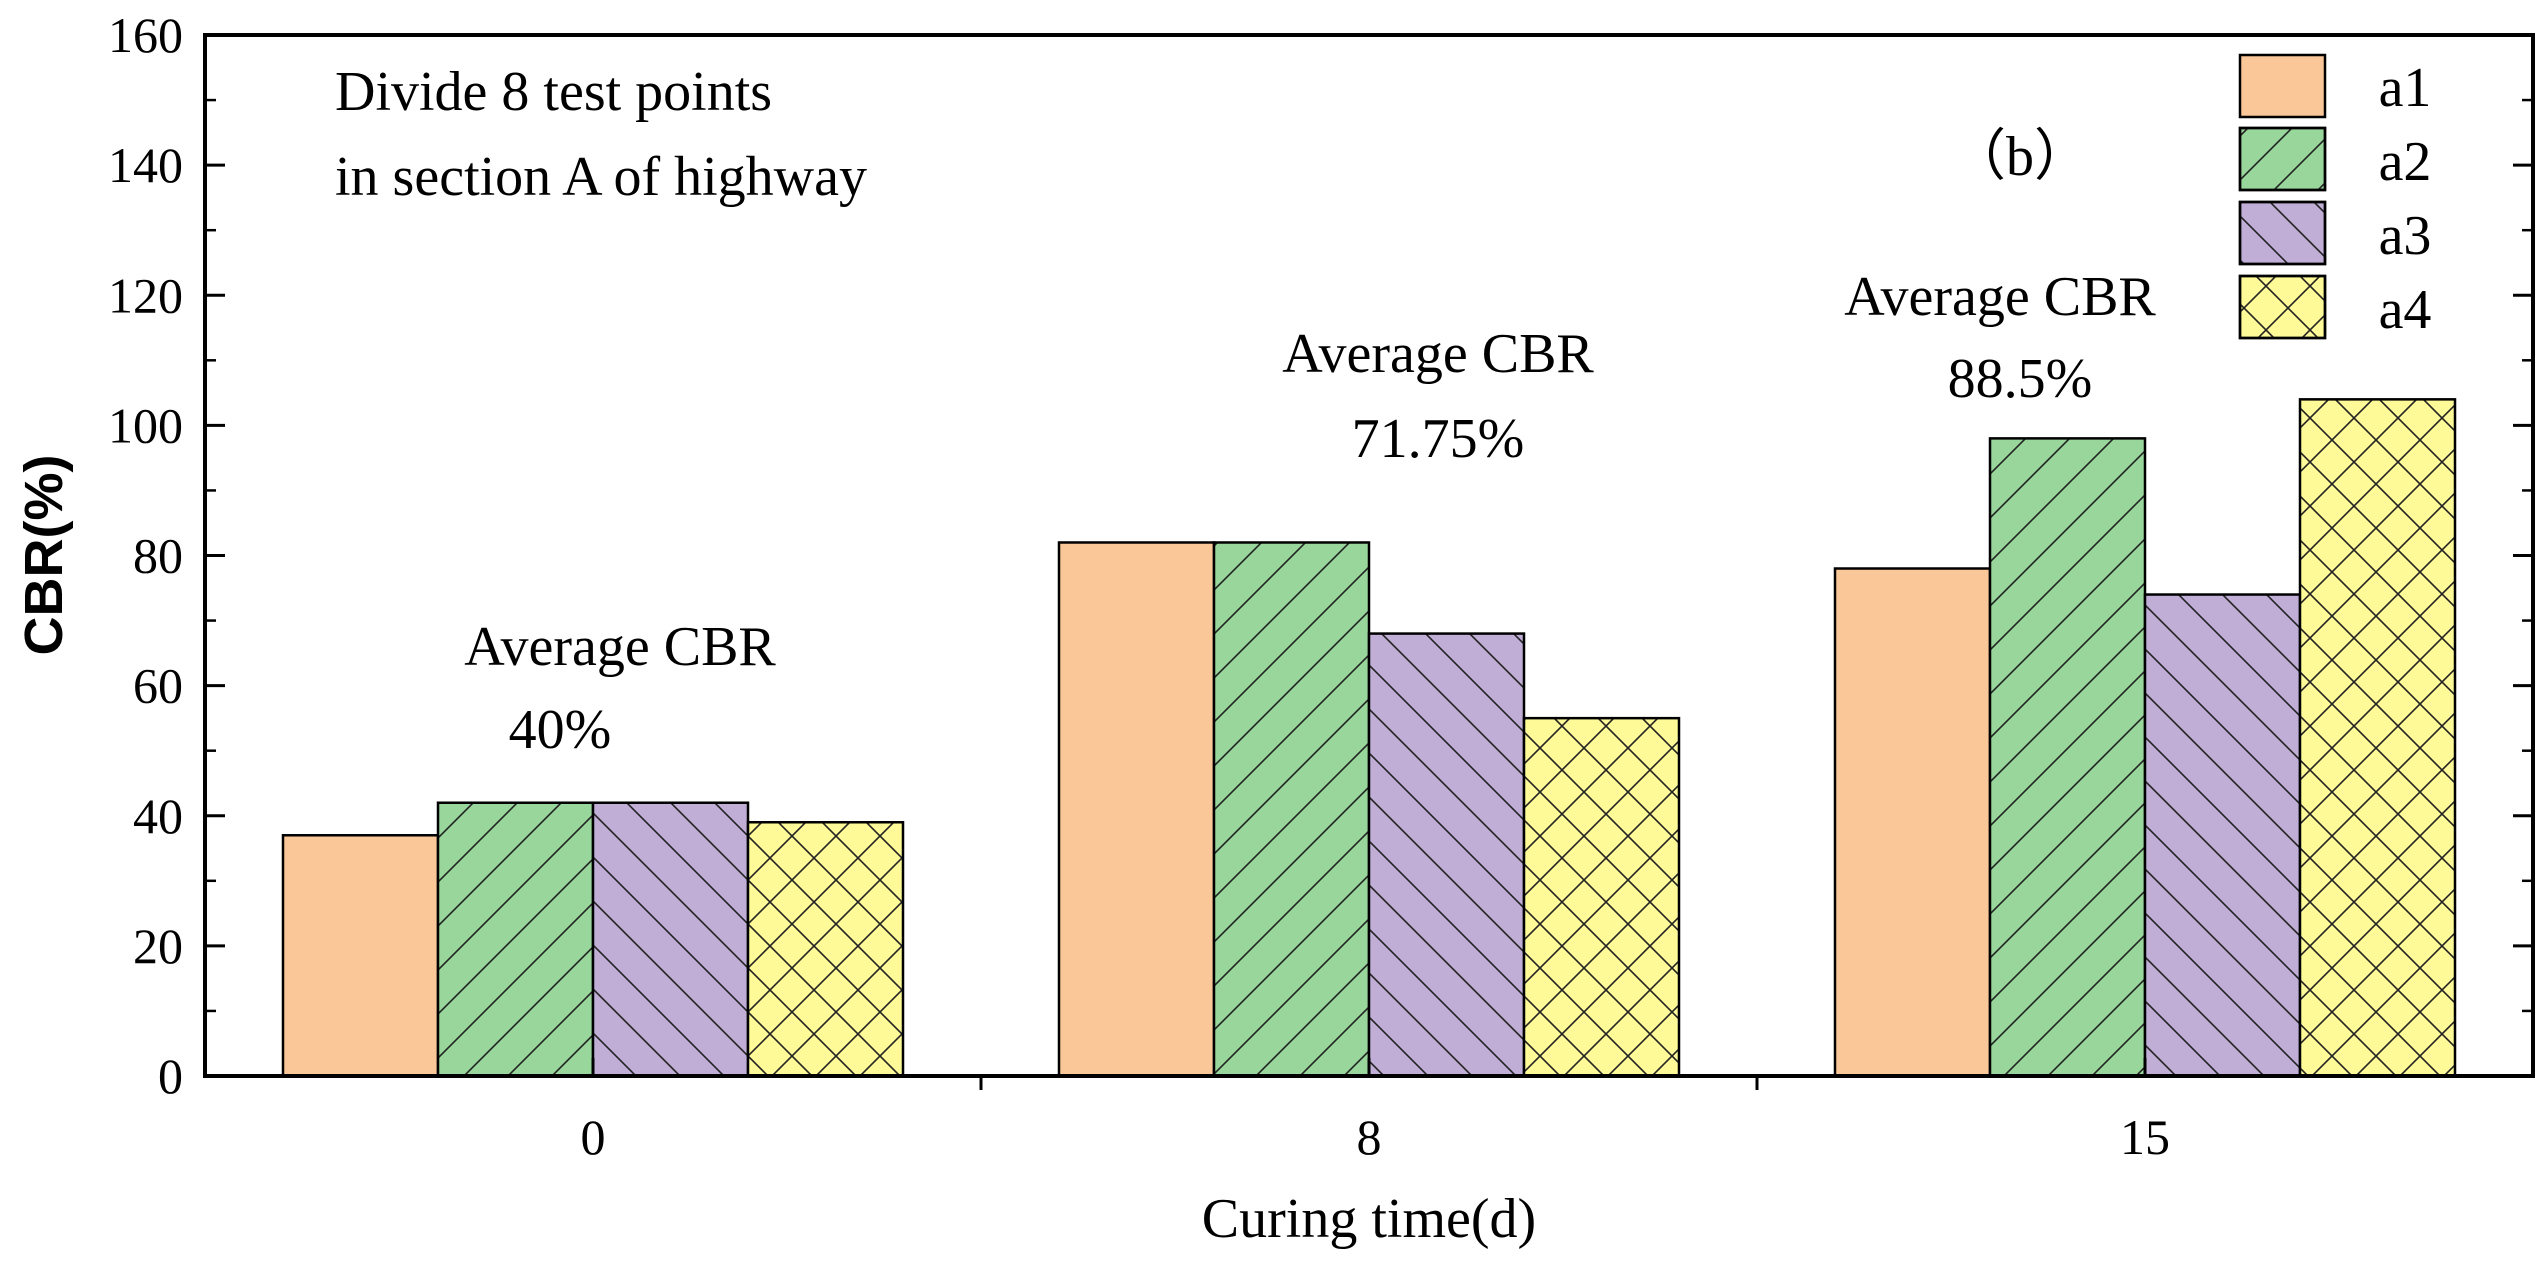 This screenshot has height=1263, width=2547. I want to click on y-tick-label: 80, so click(158, 556).